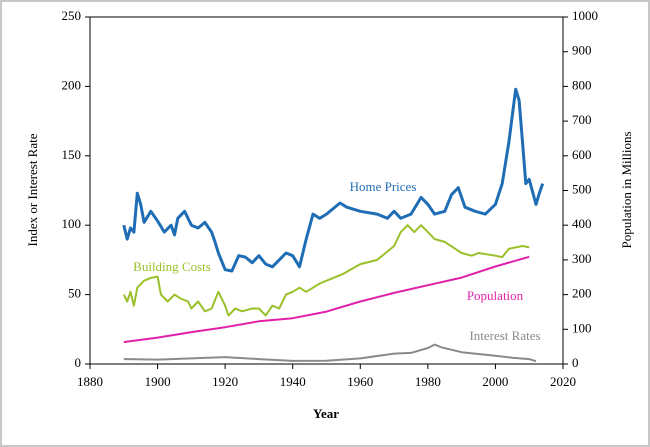  What do you see at coordinates (563, 381) in the screenshot?
I see `x-tick-label: 2020` at bounding box center [563, 381].